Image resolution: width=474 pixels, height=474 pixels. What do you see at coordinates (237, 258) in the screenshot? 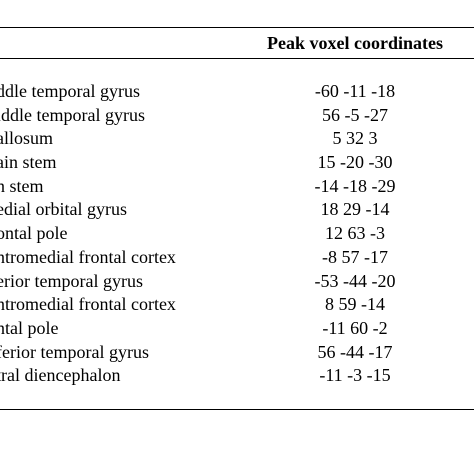
I see `table-row: ntromedial frontal cortex -8 57 -17` at bounding box center [237, 258].